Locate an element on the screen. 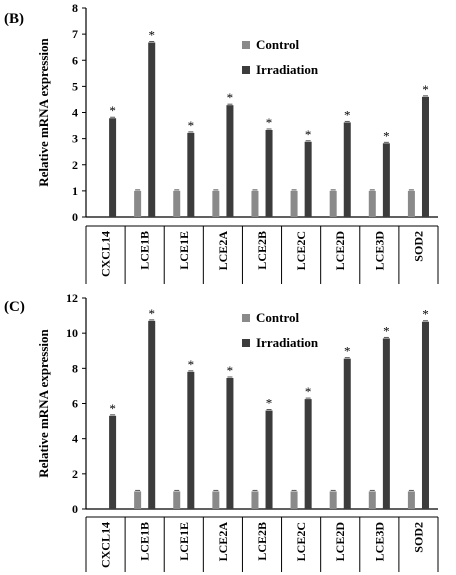  y-tick-label: 1 is located at coordinates (75, 191).